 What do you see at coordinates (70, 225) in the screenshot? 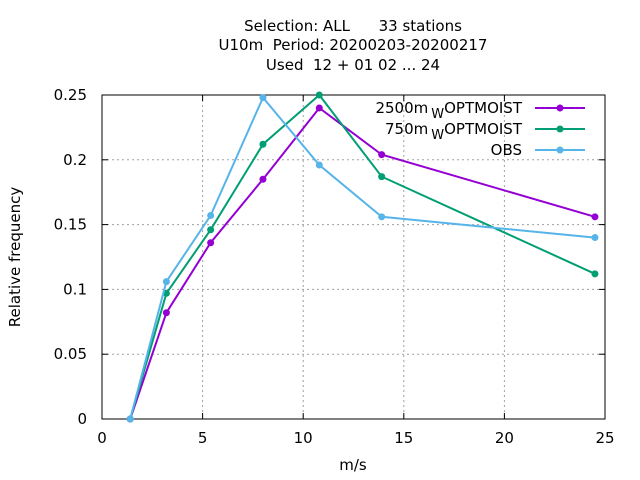
I see `y-tick-label: 0.15` at bounding box center [70, 225].